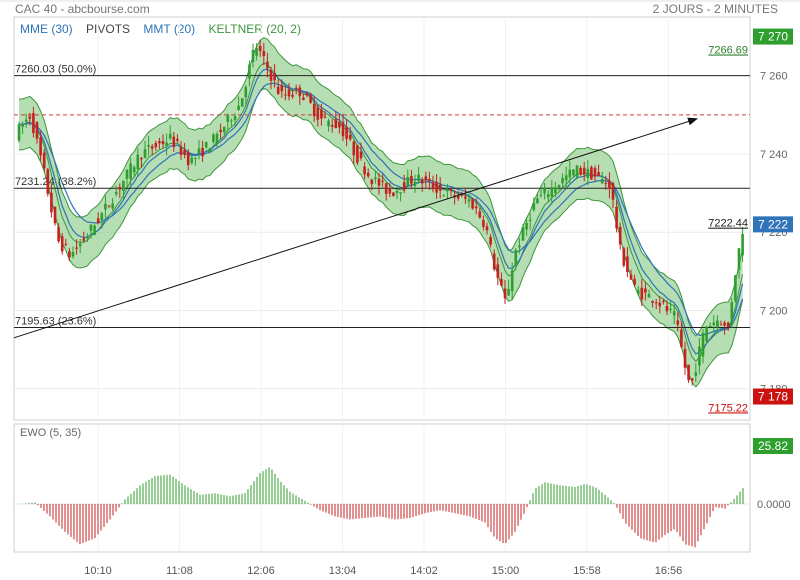 The width and height of the screenshot is (800, 580). Describe the element at coordinates (55, 182) in the screenshot. I see `pivot-label: 7231.24 (38.2%)` at that location.